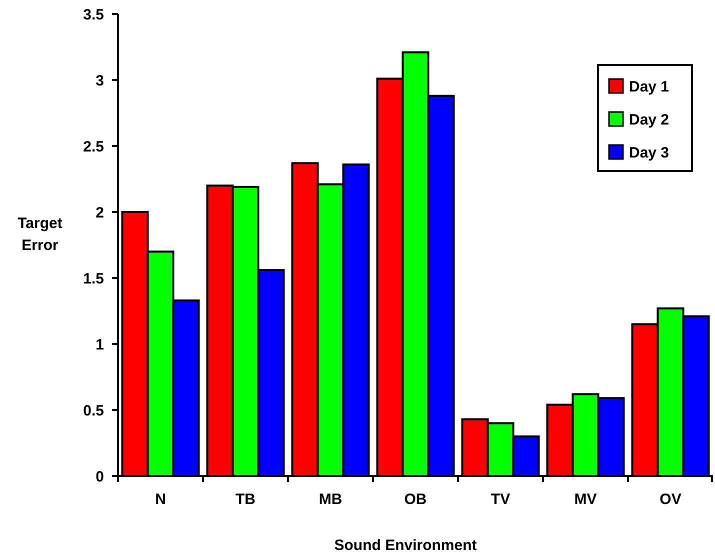 The width and height of the screenshot is (715, 558). I want to click on y-tick-label: 0, so click(100, 477).